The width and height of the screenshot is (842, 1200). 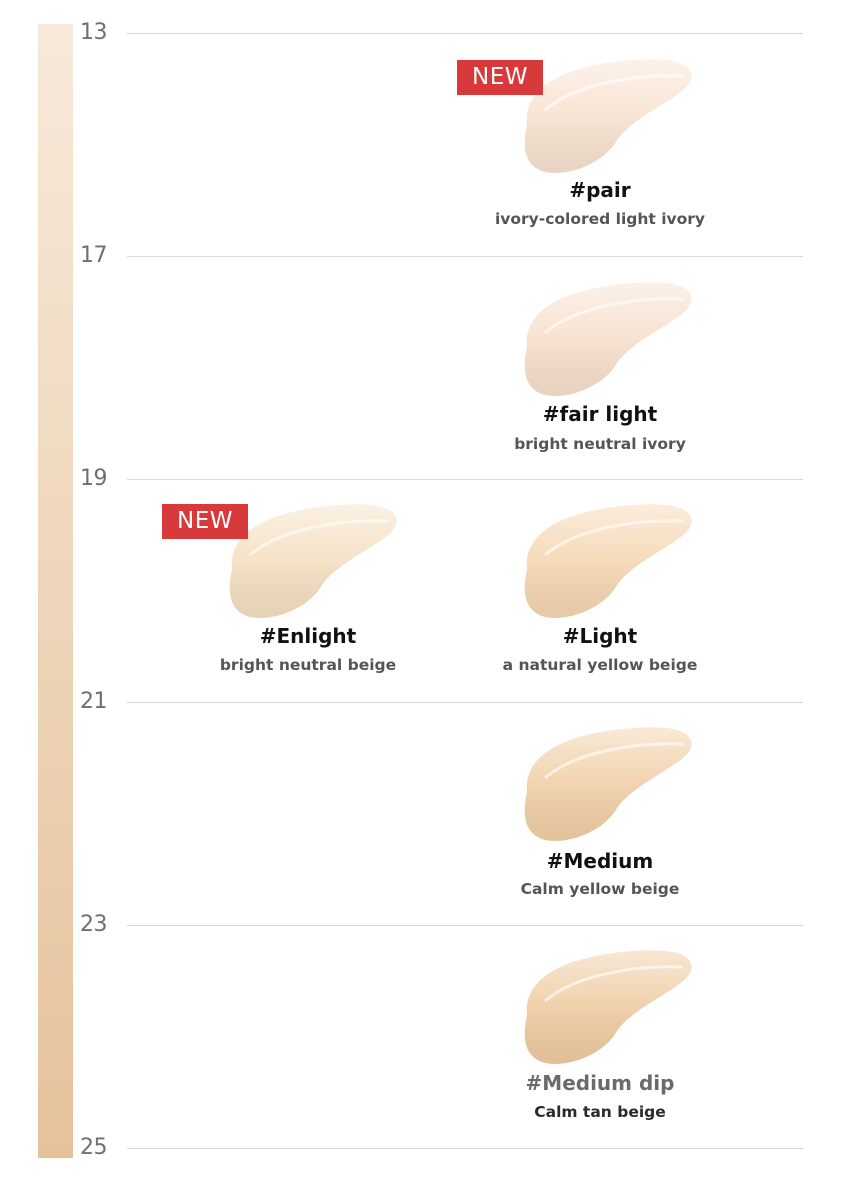 I want to click on scale-tick-21: 21, so click(x=94, y=701).